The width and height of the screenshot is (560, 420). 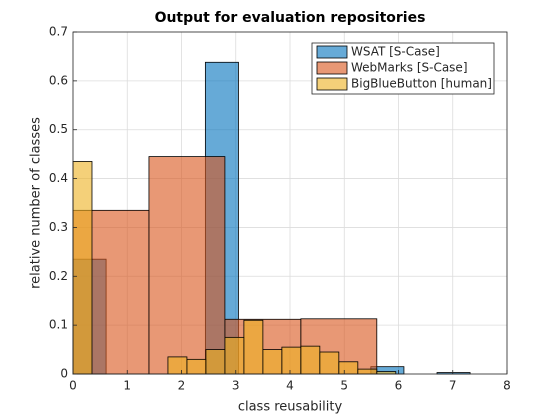 I want to click on y-tick-label: 0.7, so click(x=58, y=32).